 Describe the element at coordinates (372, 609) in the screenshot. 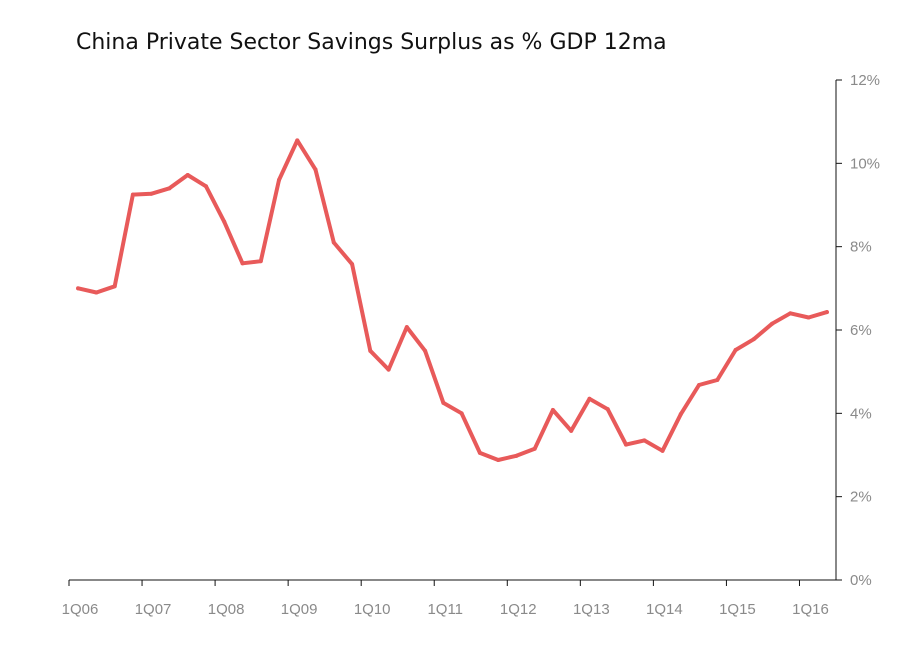

I see `x-tick-label: 1Q10` at that location.